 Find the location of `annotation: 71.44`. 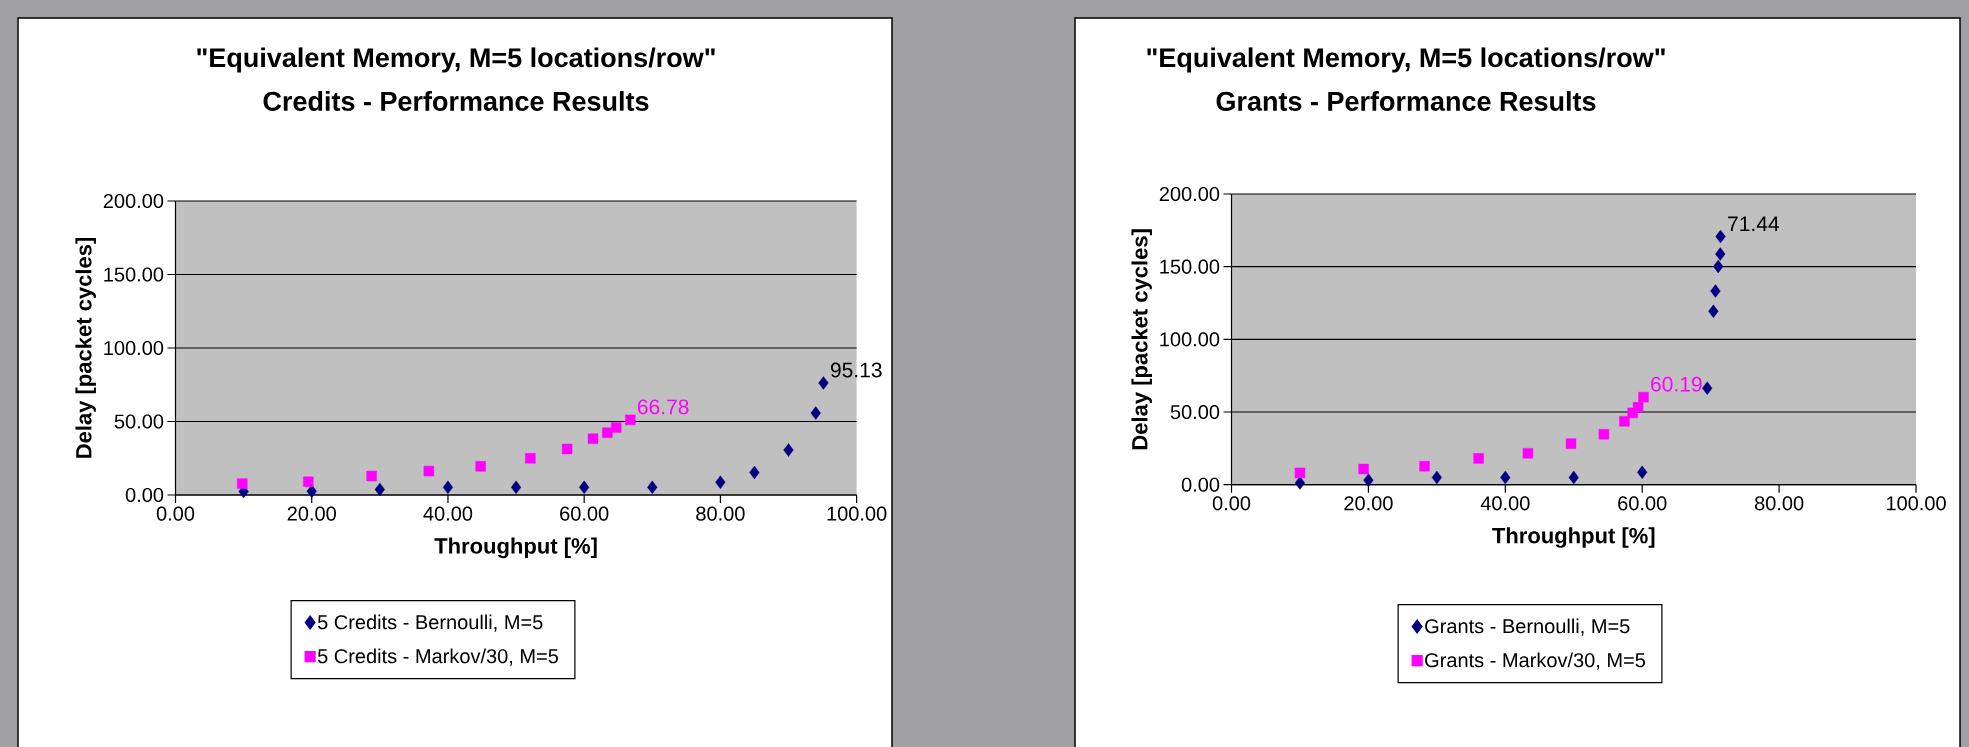

annotation: 71.44 is located at coordinates (1753, 224).